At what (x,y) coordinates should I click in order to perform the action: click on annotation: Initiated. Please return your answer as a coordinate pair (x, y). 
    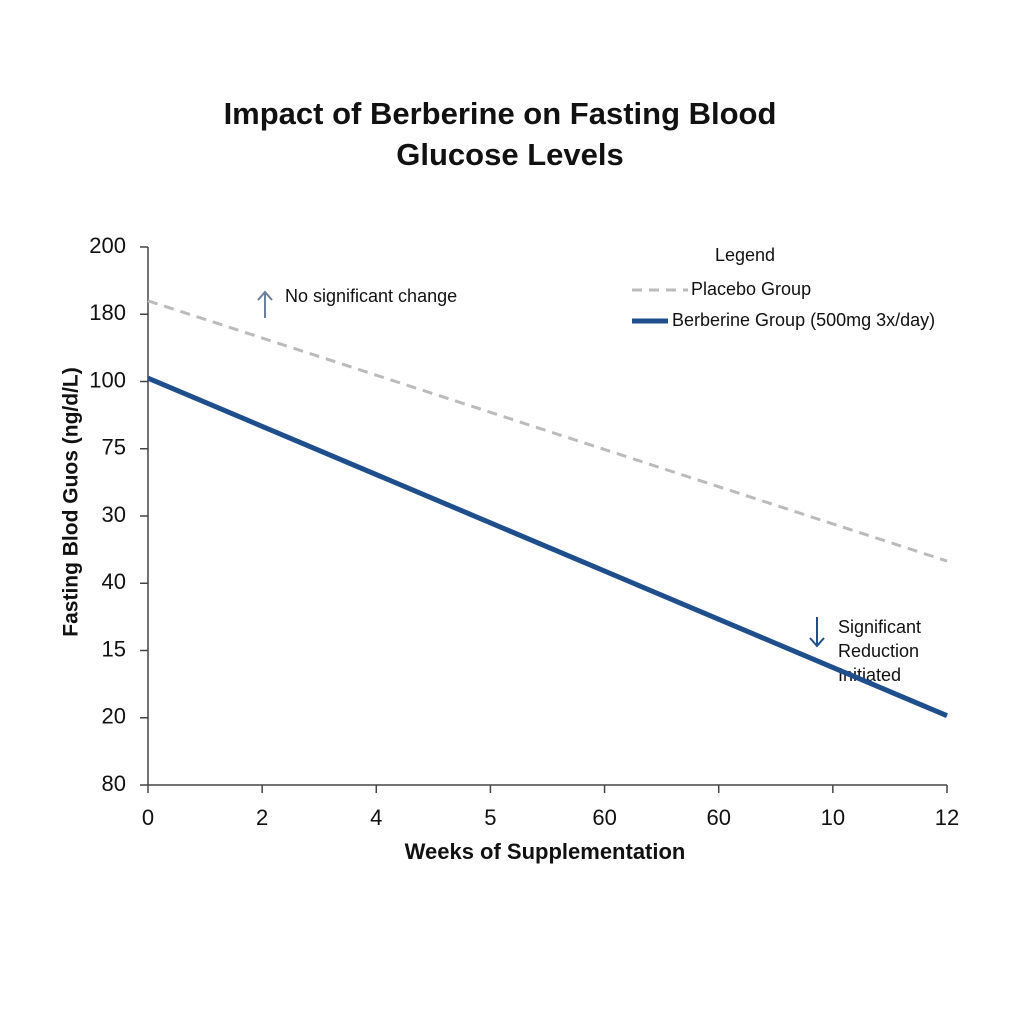
    Looking at the image, I should click on (869, 675).